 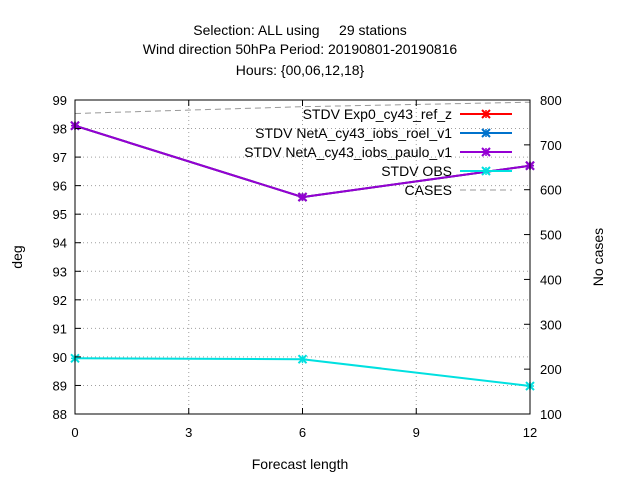 What do you see at coordinates (416, 171) in the screenshot?
I see `legend-label: STDV OBS` at bounding box center [416, 171].